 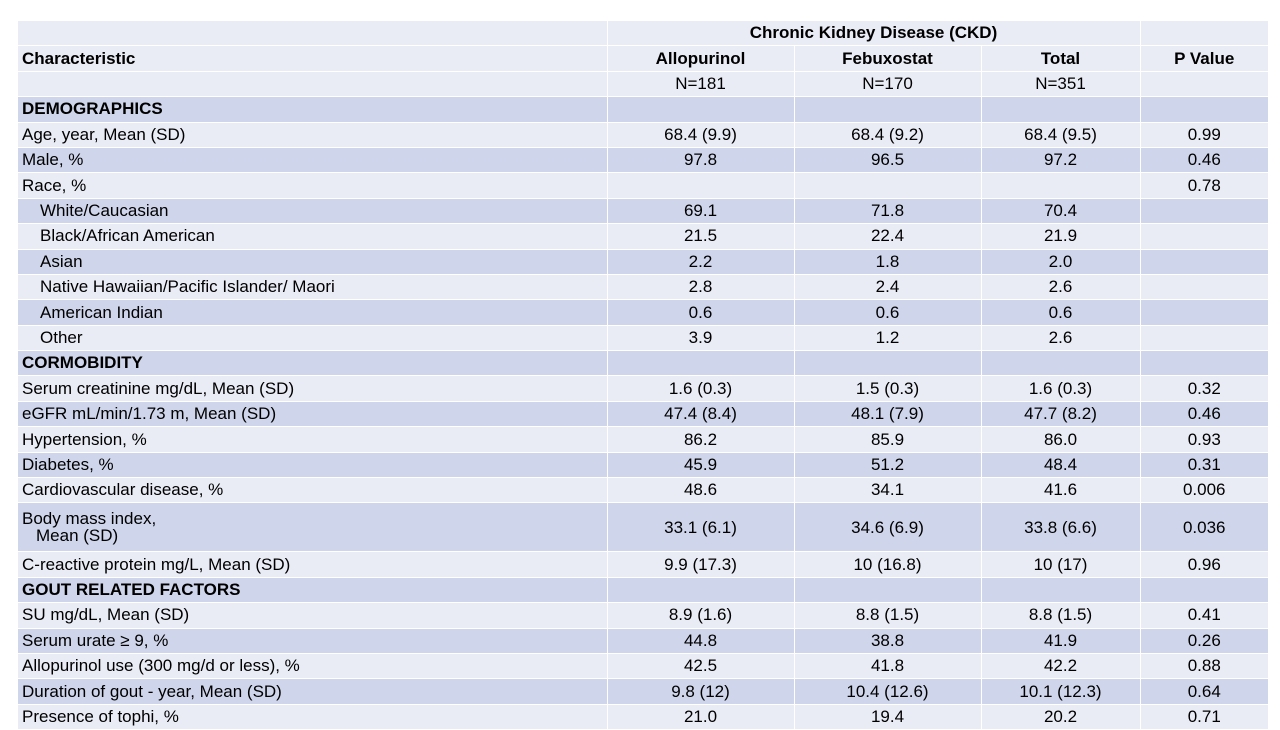 I want to click on section-header-row: DEMOGRAPHICS, so click(x=643, y=109).